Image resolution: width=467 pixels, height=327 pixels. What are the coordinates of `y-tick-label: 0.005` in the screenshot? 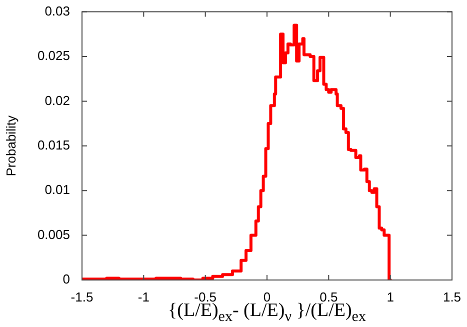 It's located at (53, 234).